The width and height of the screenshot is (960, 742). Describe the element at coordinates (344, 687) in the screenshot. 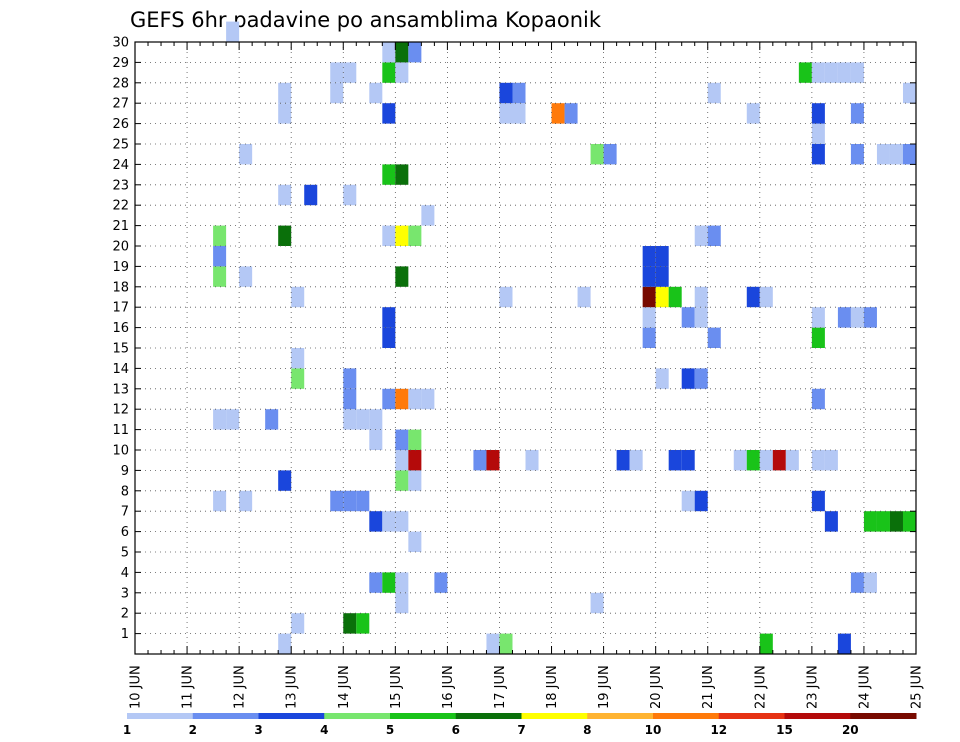

I see `x-tick-label: 14 JUN` at that location.